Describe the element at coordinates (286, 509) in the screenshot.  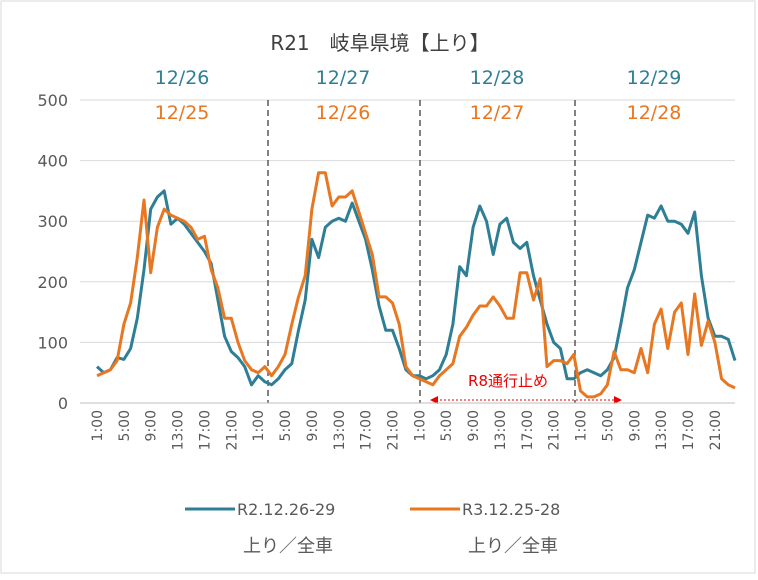
I see `legend-label: R2.12.26-29` at that location.